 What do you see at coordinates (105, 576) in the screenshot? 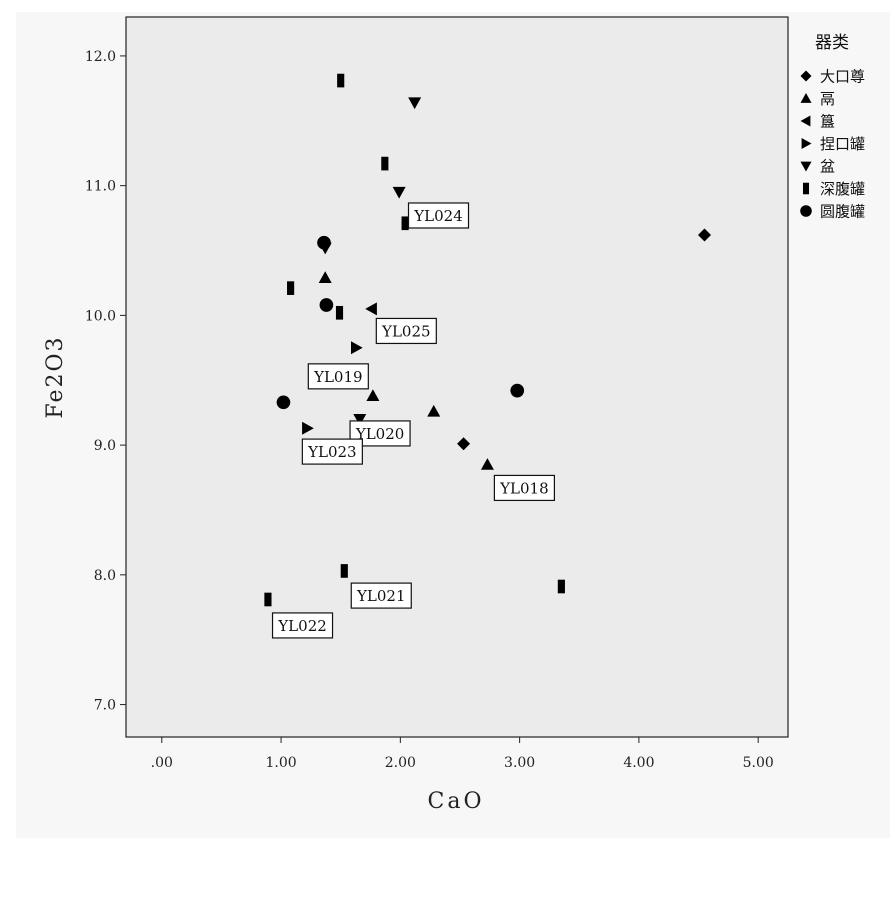
I see `y-tick-label: 8.0` at bounding box center [105, 576].